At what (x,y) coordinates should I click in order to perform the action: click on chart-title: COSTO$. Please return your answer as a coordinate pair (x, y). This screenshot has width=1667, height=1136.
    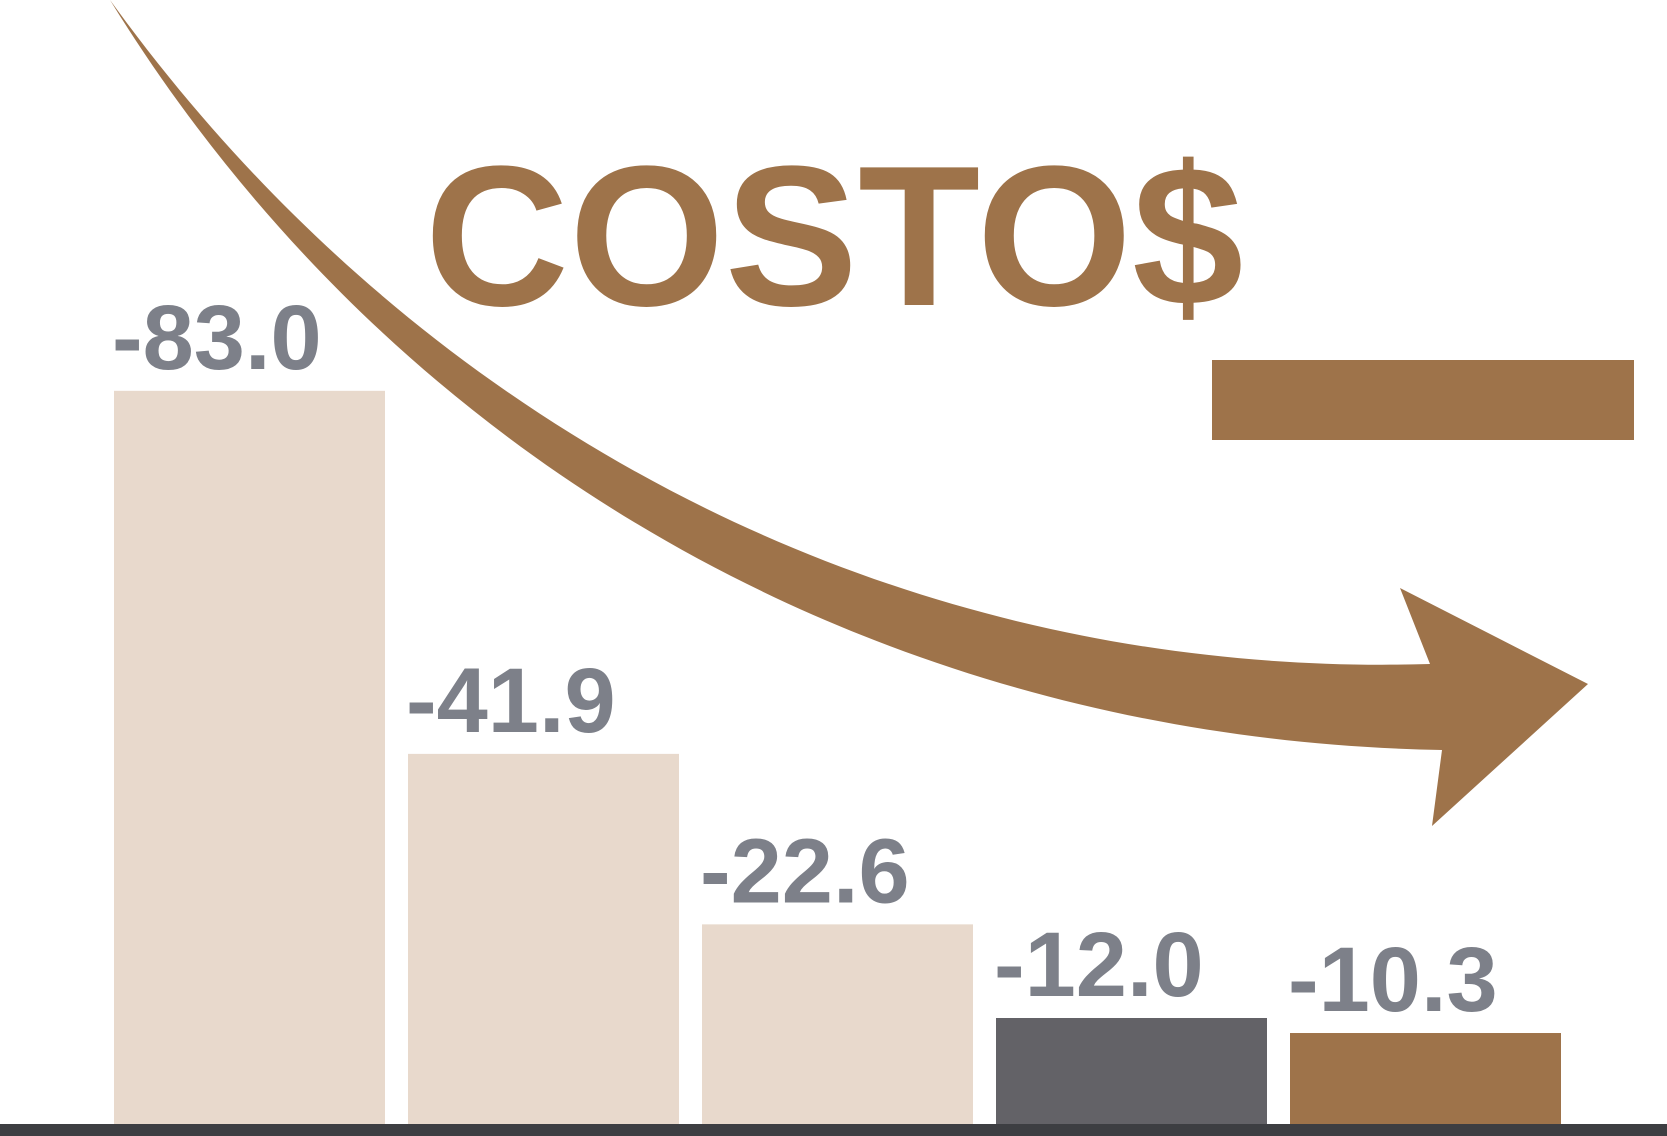
    Looking at the image, I should click on (834, 236).